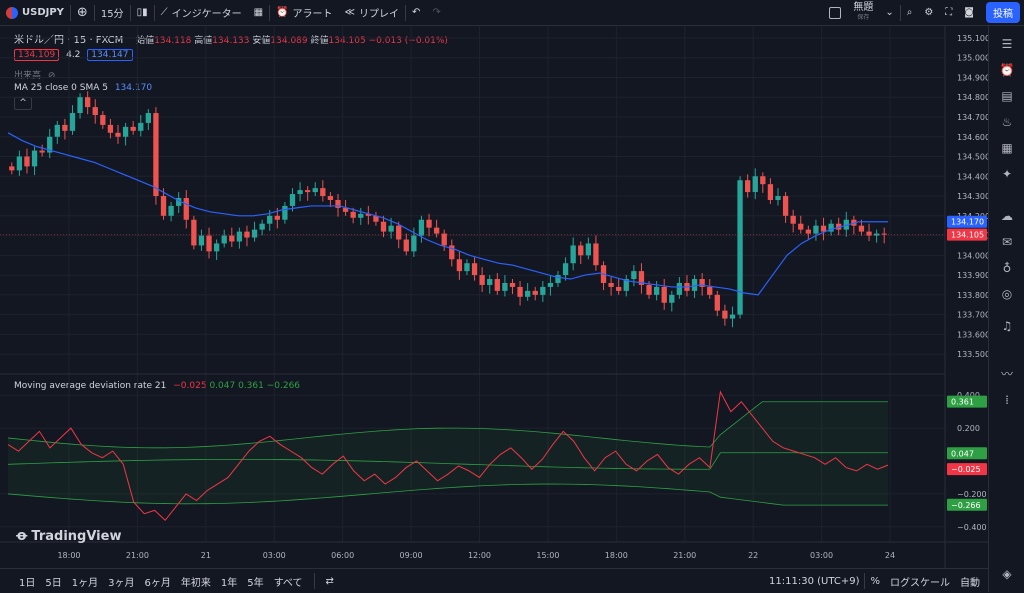  I want to click on templates-button: ▦, so click(258, 13).